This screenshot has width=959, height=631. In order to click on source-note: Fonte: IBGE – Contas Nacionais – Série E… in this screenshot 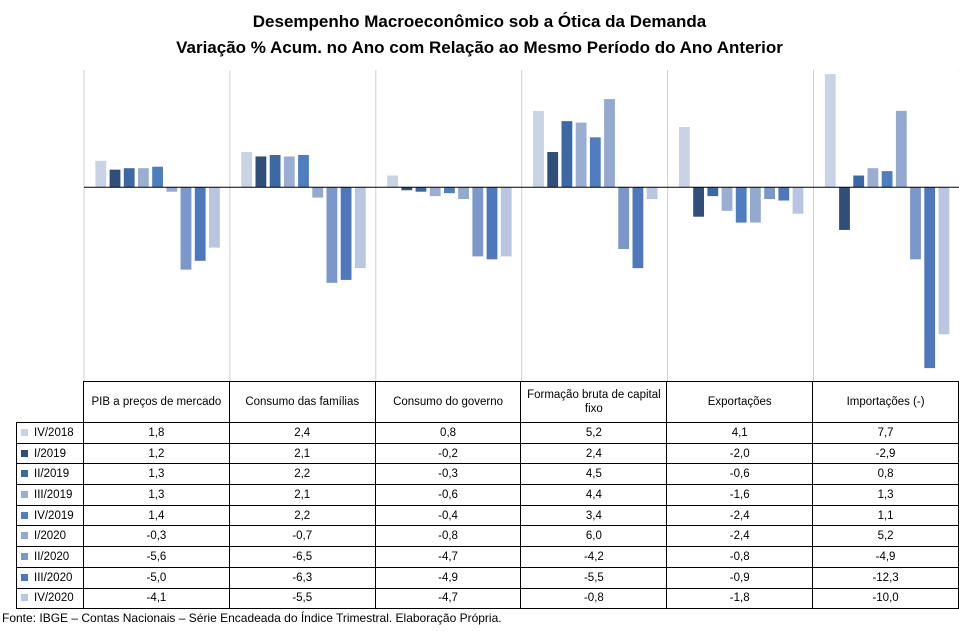, I will do `click(252, 618)`.